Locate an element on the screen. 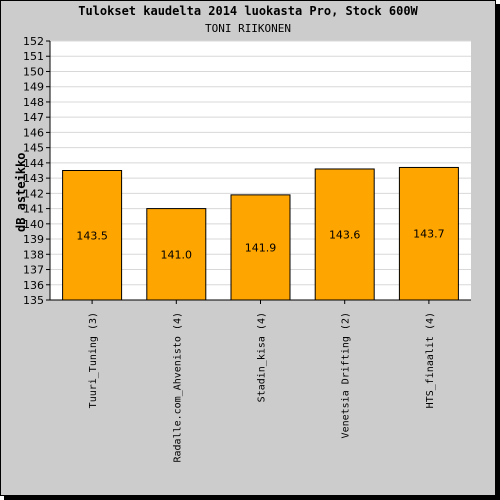  x-tick-label: Tuuri_Tuning (3) is located at coordinates (93, 360).